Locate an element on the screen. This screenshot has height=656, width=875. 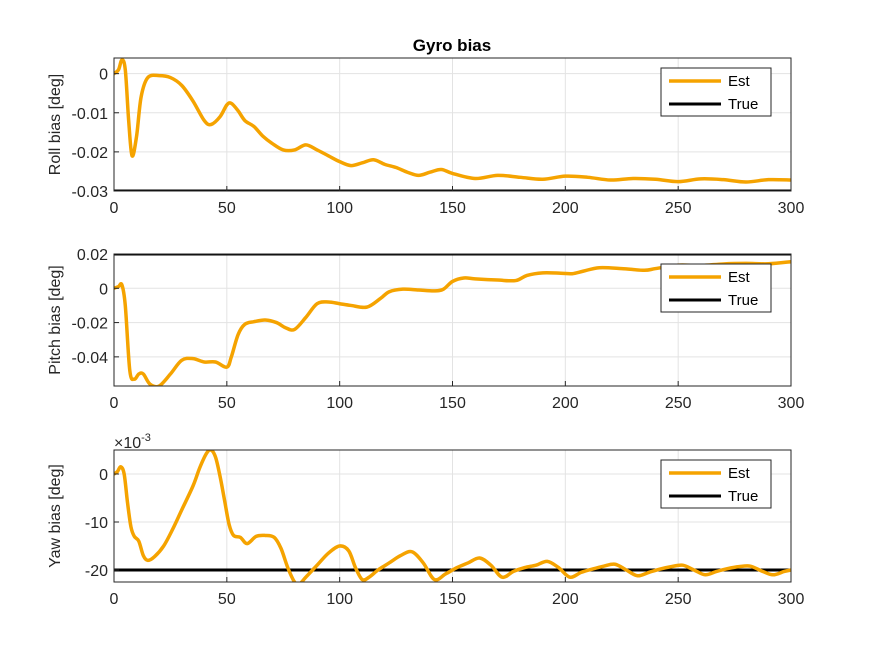
pitch-bias-x-tick-label: 300 is located at coordinates (791, 403).